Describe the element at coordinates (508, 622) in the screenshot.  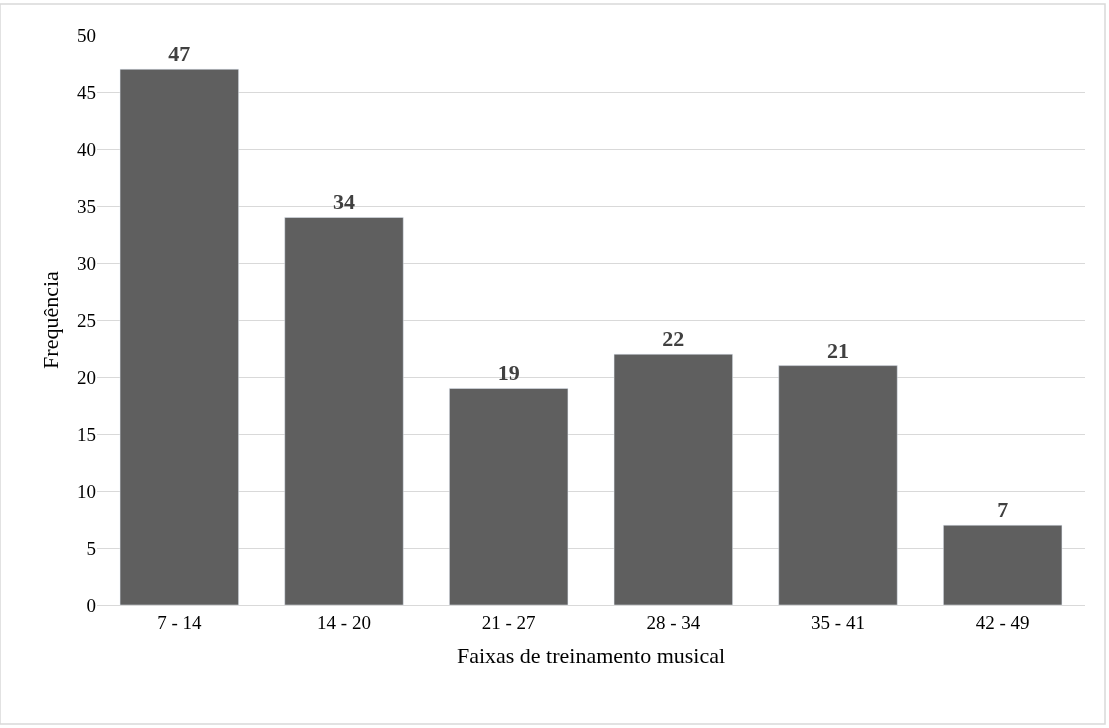
I see `x-tick-label: 21 - 27` at that location.